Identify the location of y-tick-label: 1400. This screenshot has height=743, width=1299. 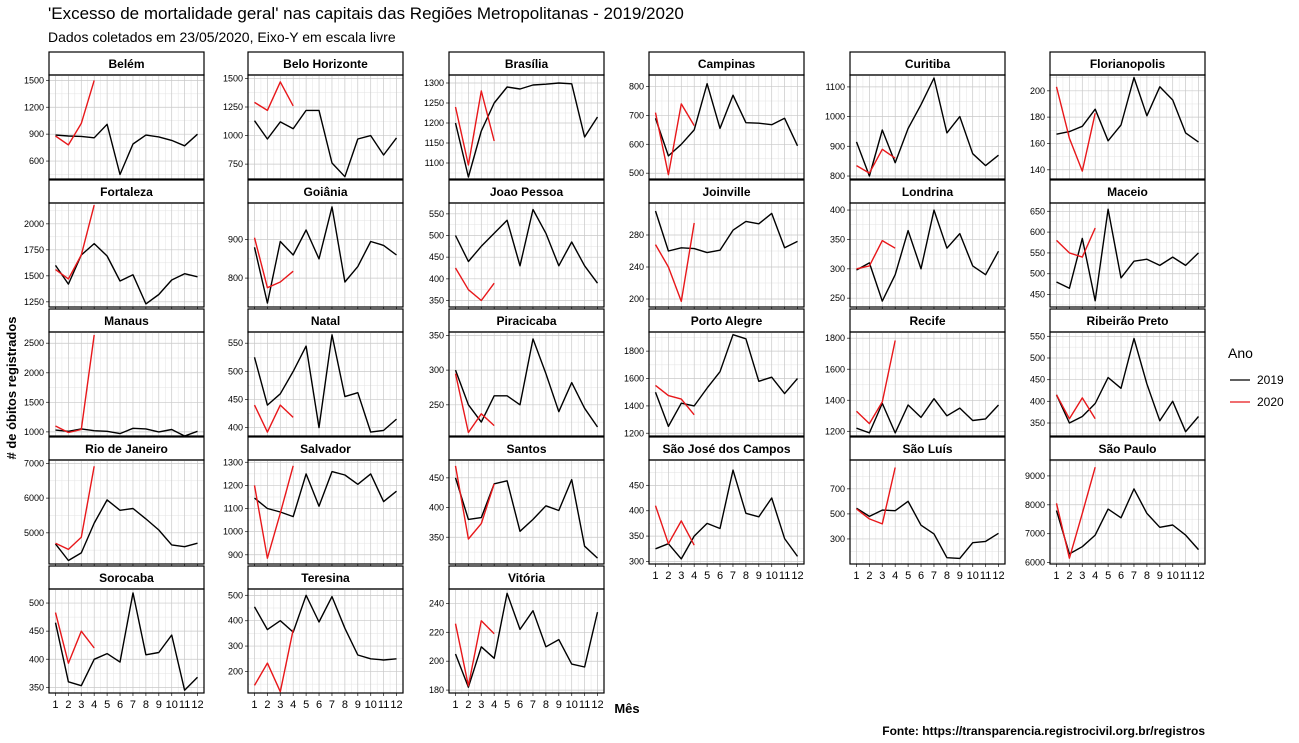
(634, 406).